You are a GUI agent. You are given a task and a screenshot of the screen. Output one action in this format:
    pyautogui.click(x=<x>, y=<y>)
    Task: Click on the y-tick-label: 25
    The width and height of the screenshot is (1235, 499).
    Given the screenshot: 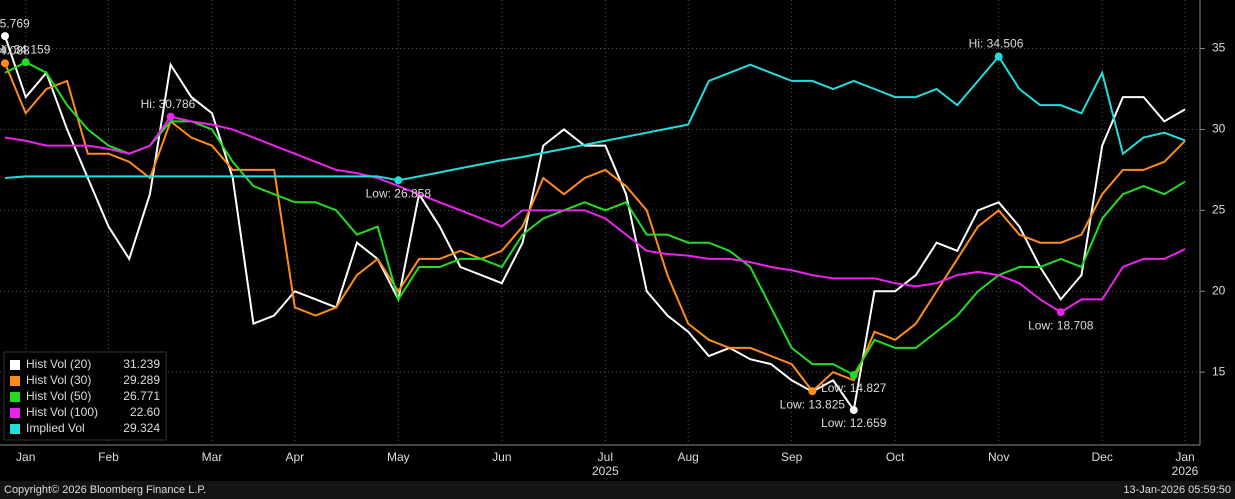 What is the action you would take?
    pyautogui.click(x=1219, y=210)
    